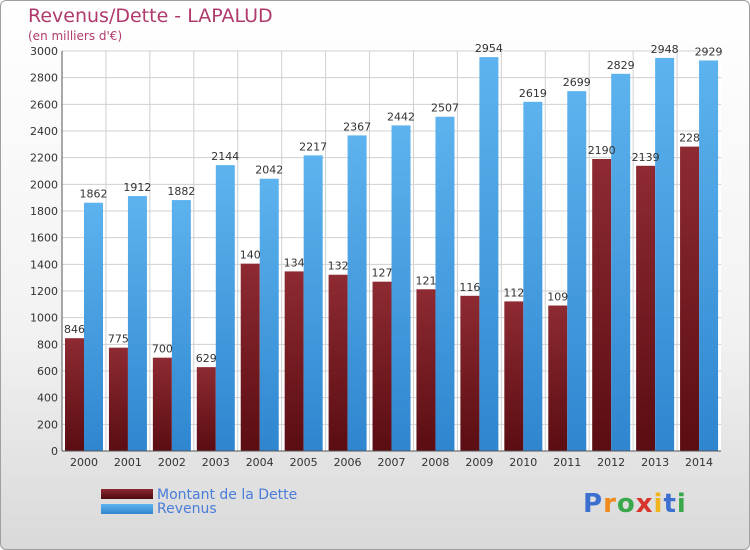  I want to click on proxiti-logo: Proxiti, so click(635, 504).